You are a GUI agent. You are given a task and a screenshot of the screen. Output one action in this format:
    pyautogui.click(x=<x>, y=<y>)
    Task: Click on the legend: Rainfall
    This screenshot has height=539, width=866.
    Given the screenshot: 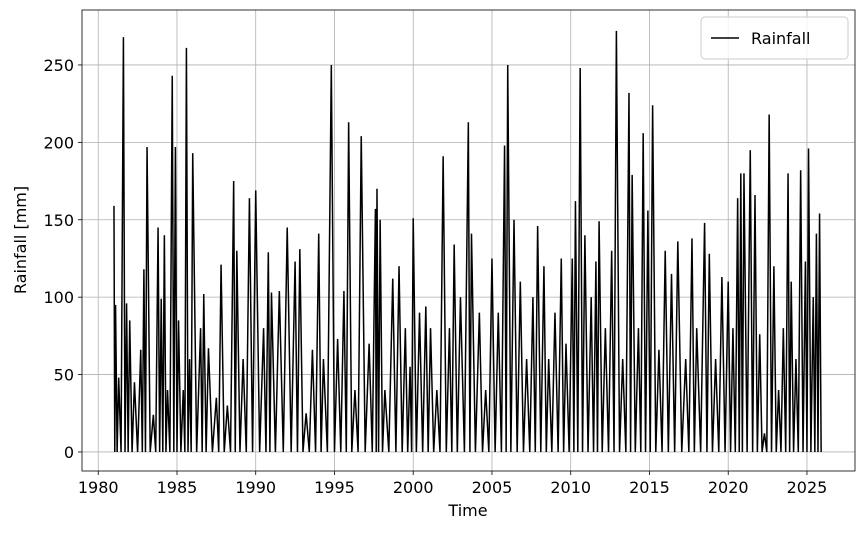 What is the action you would take?
    pyautogui.click(x=774, y=38)
    